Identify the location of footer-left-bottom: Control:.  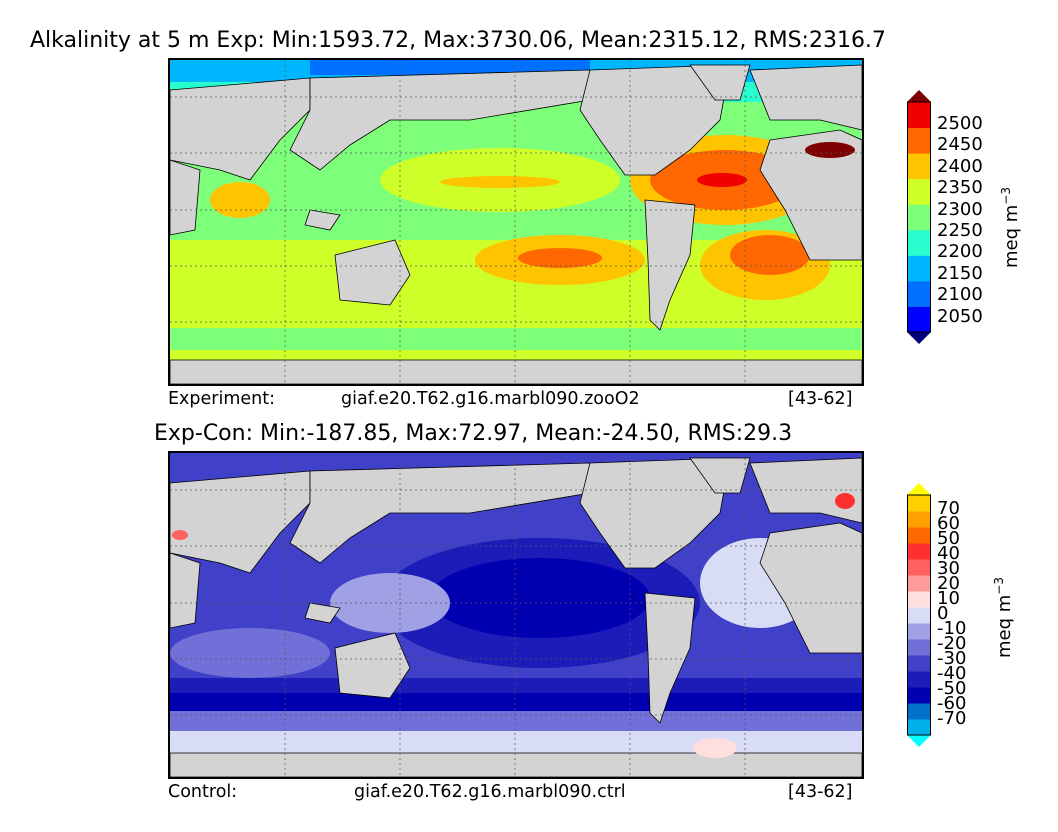
(203, 792).